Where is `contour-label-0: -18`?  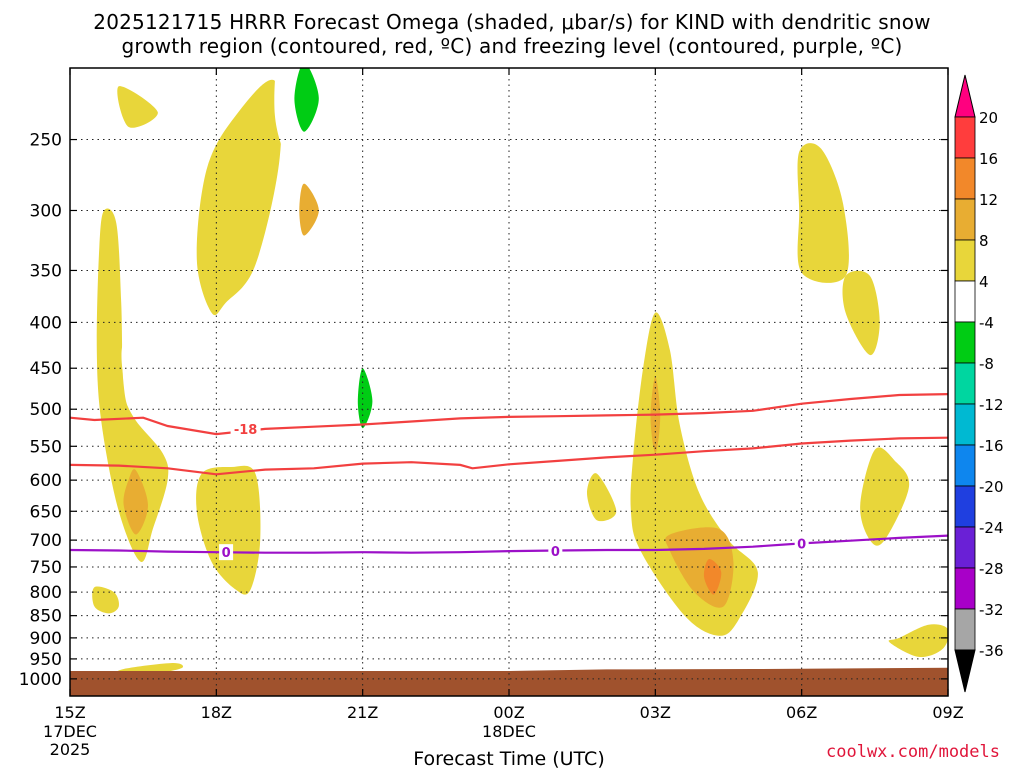
contour-label-0: -18 is located at coordinates (246, 430).